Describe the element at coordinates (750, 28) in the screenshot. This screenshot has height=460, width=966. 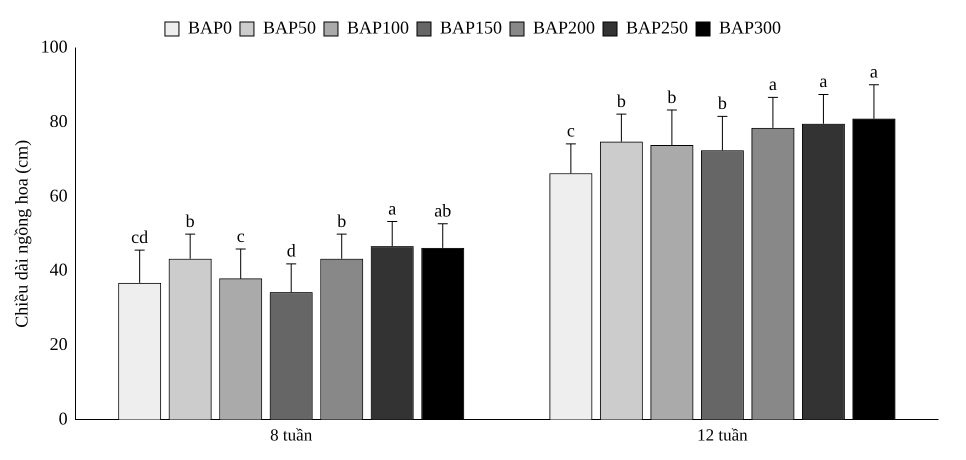
I see `legend-label: BAP300` at that location.